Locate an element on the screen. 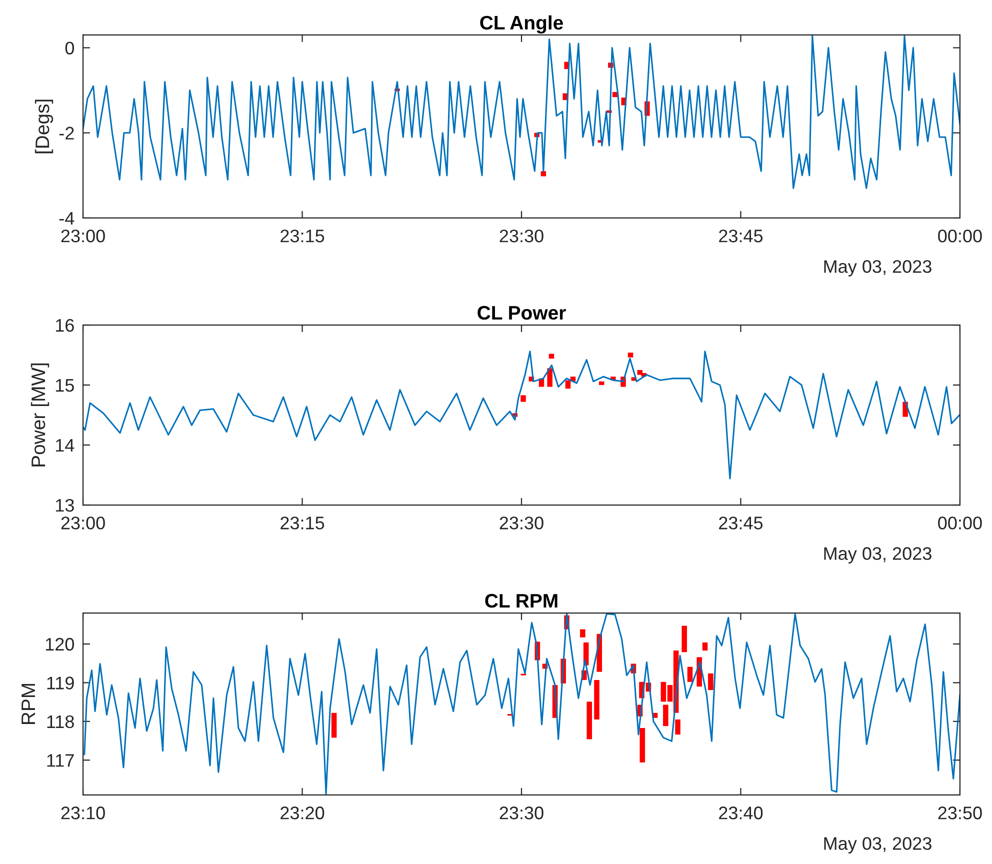 The image size is (992, 864). y-tick-label: 120 is located at coordinates (60, 644).